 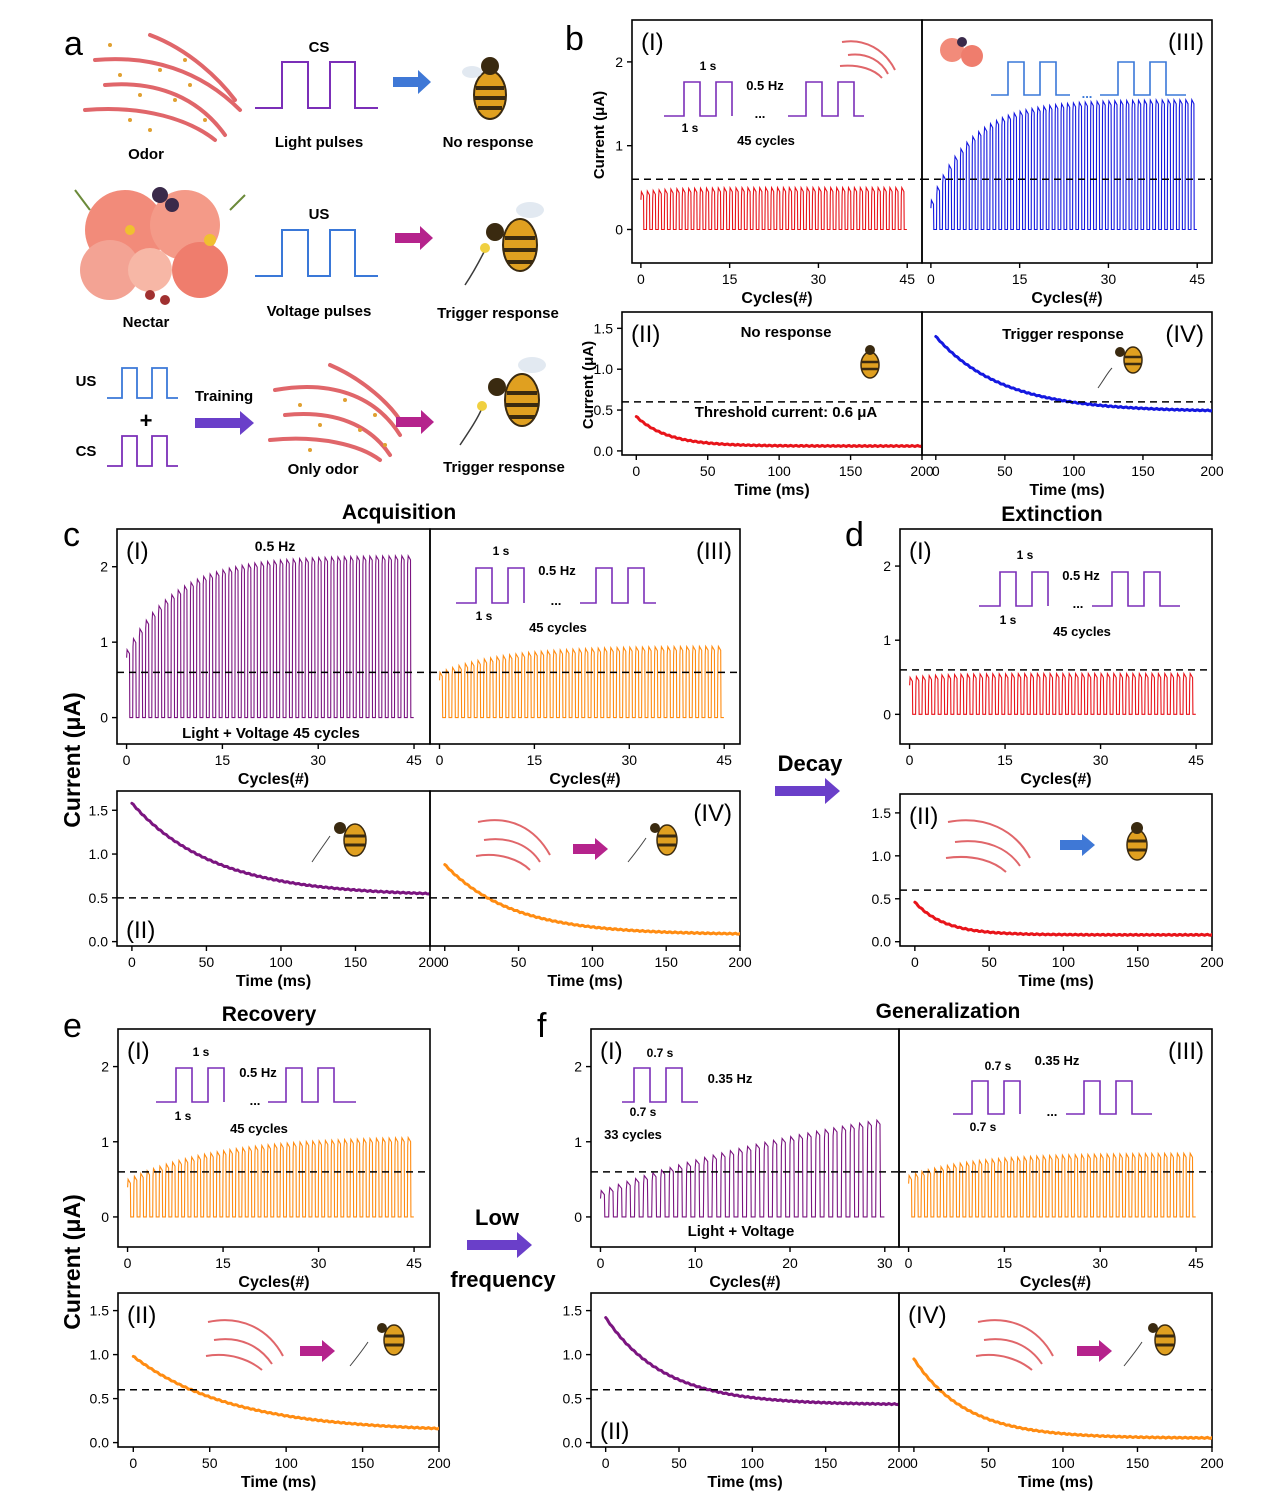 What do you see at coordinates (1082, 631) in the screenshot?
I see `cycles-d1: 45 cycles` at bounding box center [1082, 631].